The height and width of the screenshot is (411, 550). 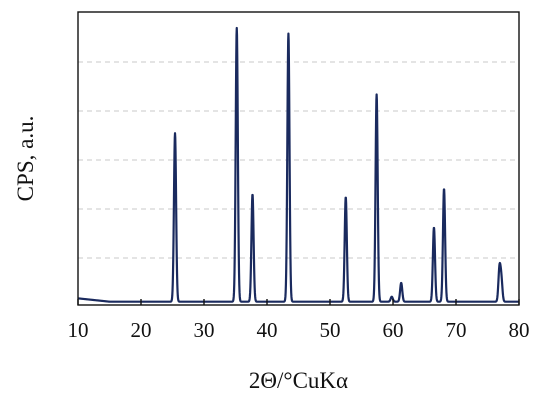 I want to click on x-tick-label-80: 80, so click(x=519, y=330).